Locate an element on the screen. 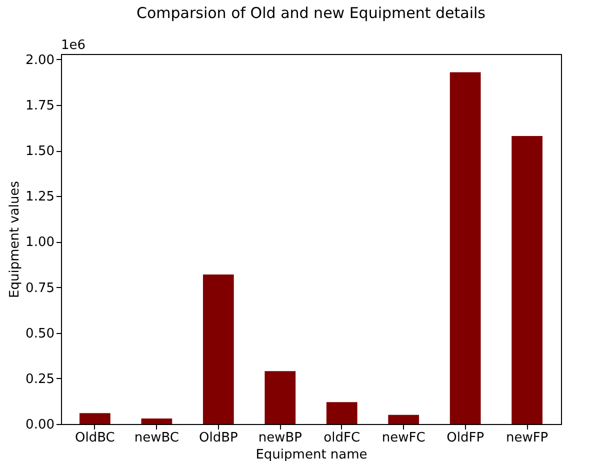  x-tick-label: OldBC is located at coordinates (95, 438).